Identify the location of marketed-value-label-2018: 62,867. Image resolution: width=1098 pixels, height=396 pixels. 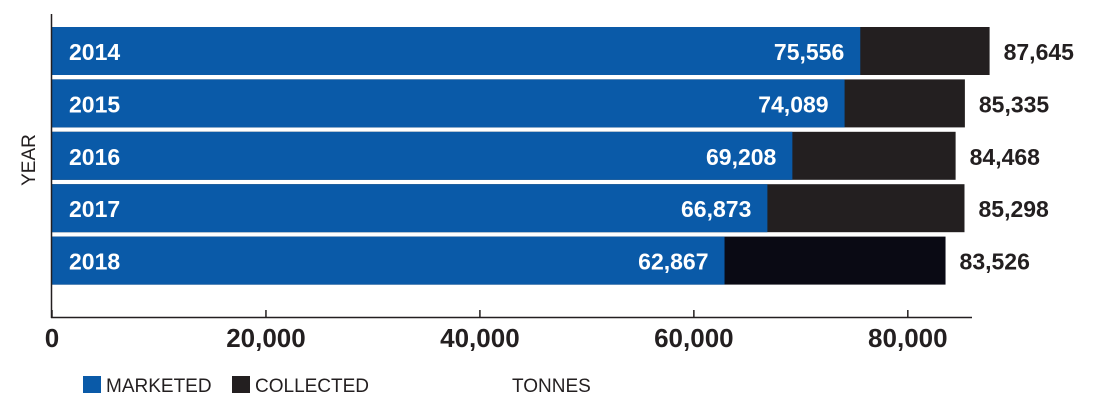
(673, 262).